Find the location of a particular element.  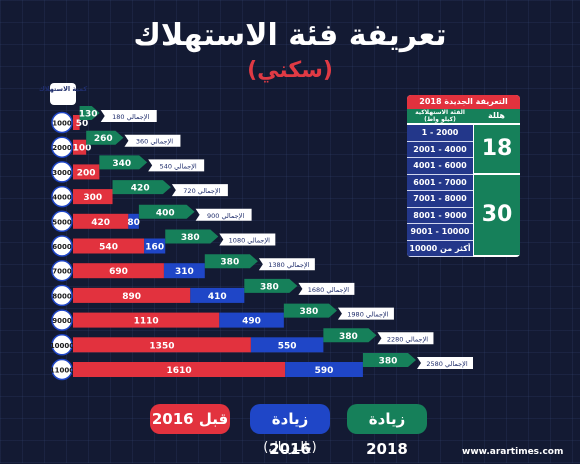

bar-value-increase-2018: 130 is located at coordinates (88, 115).